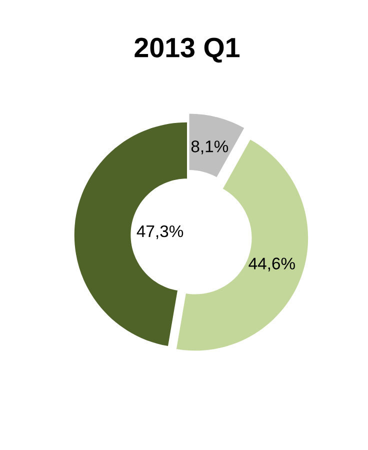  What do you see at coordinates (160, 232) in the screenshot?
I see `data-label: 47,3%` at bounding box center [160, 232].